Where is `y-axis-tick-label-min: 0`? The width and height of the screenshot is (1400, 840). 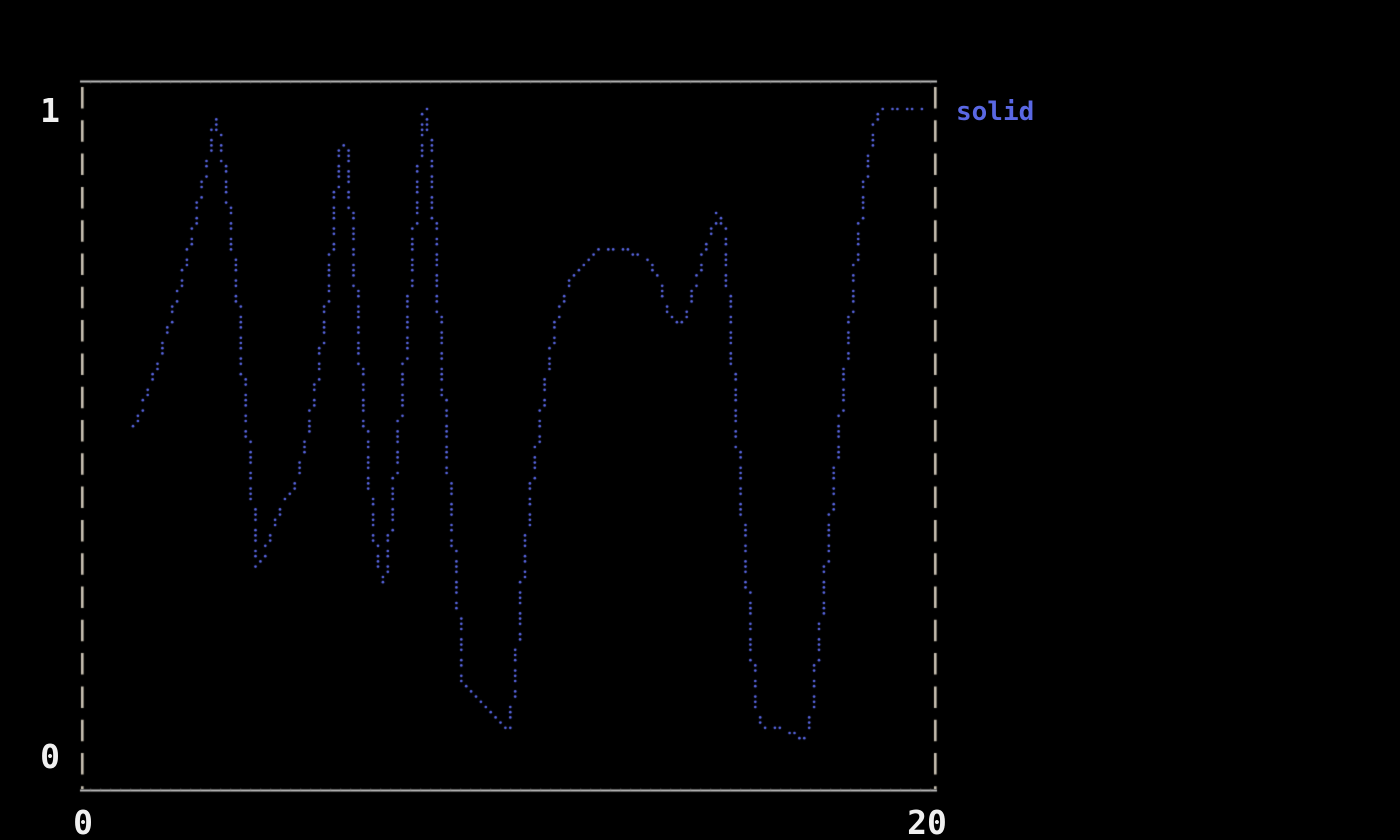
y-axis-tick-label-min: 0 is located at coordinates (50, 756).